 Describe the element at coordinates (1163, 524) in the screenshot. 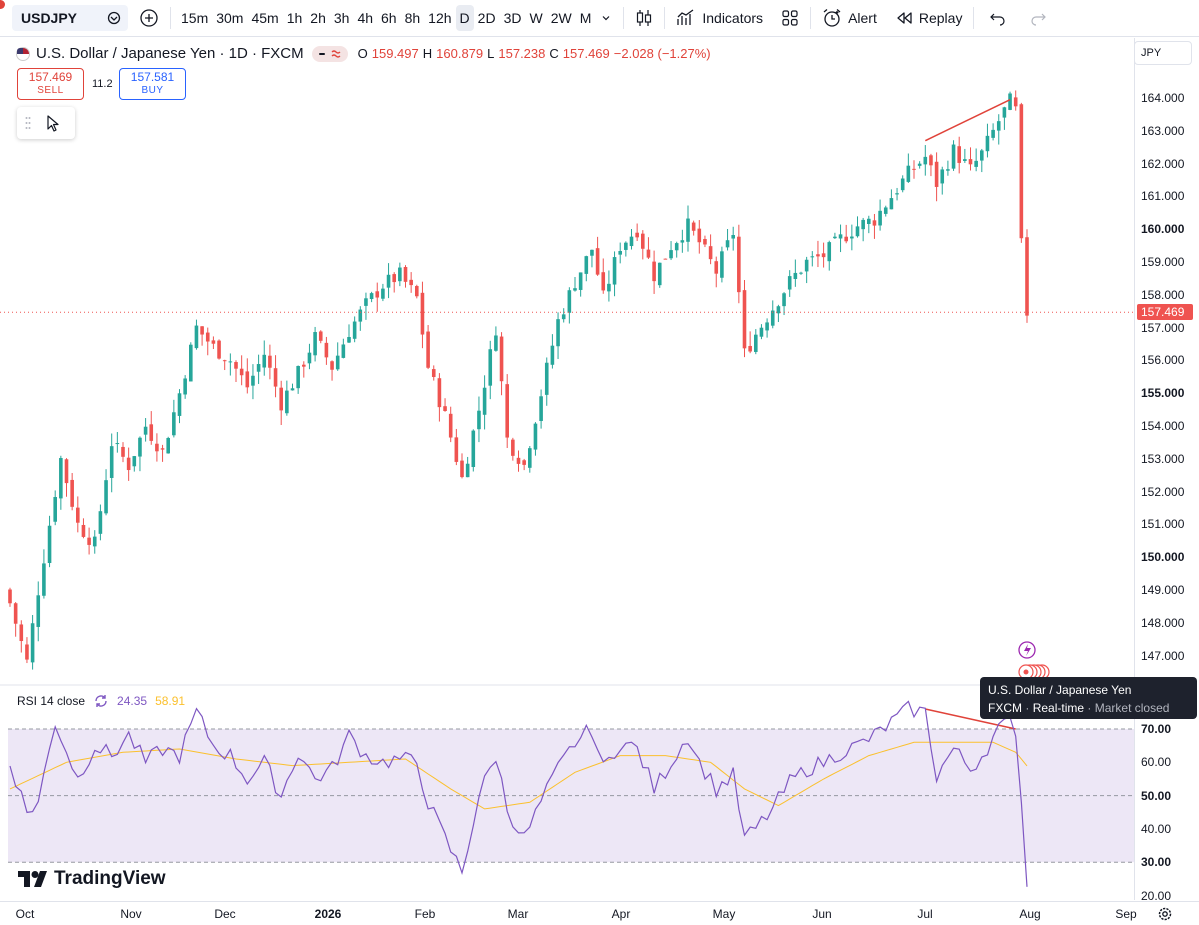

I see `price-tick-label: 151.000` at that location.